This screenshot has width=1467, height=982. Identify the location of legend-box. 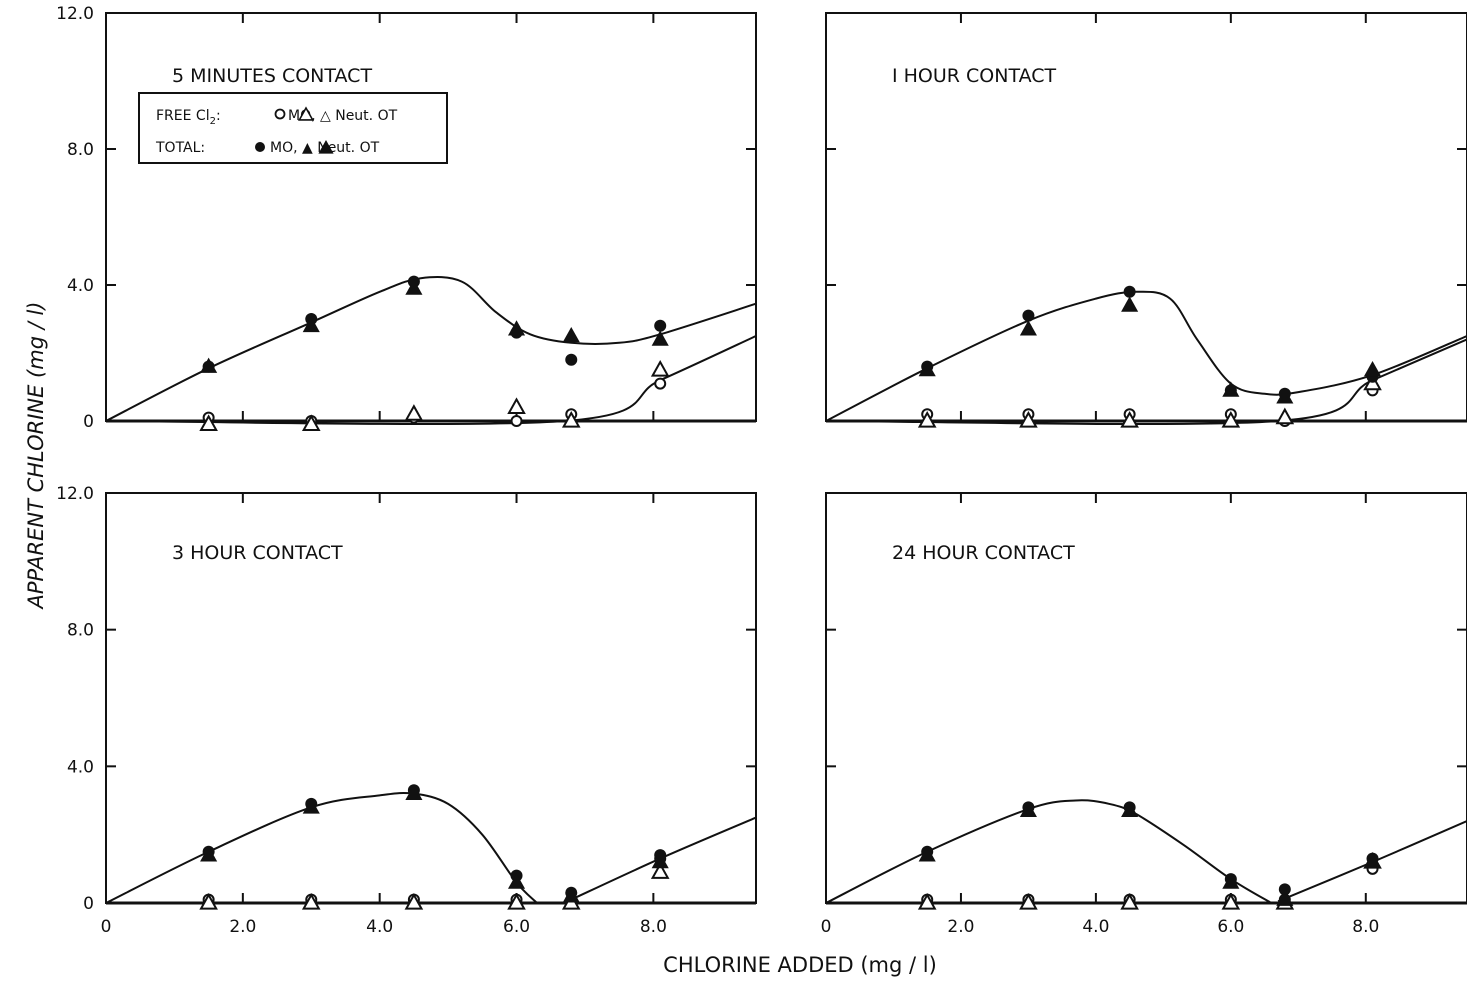
(293, 128).